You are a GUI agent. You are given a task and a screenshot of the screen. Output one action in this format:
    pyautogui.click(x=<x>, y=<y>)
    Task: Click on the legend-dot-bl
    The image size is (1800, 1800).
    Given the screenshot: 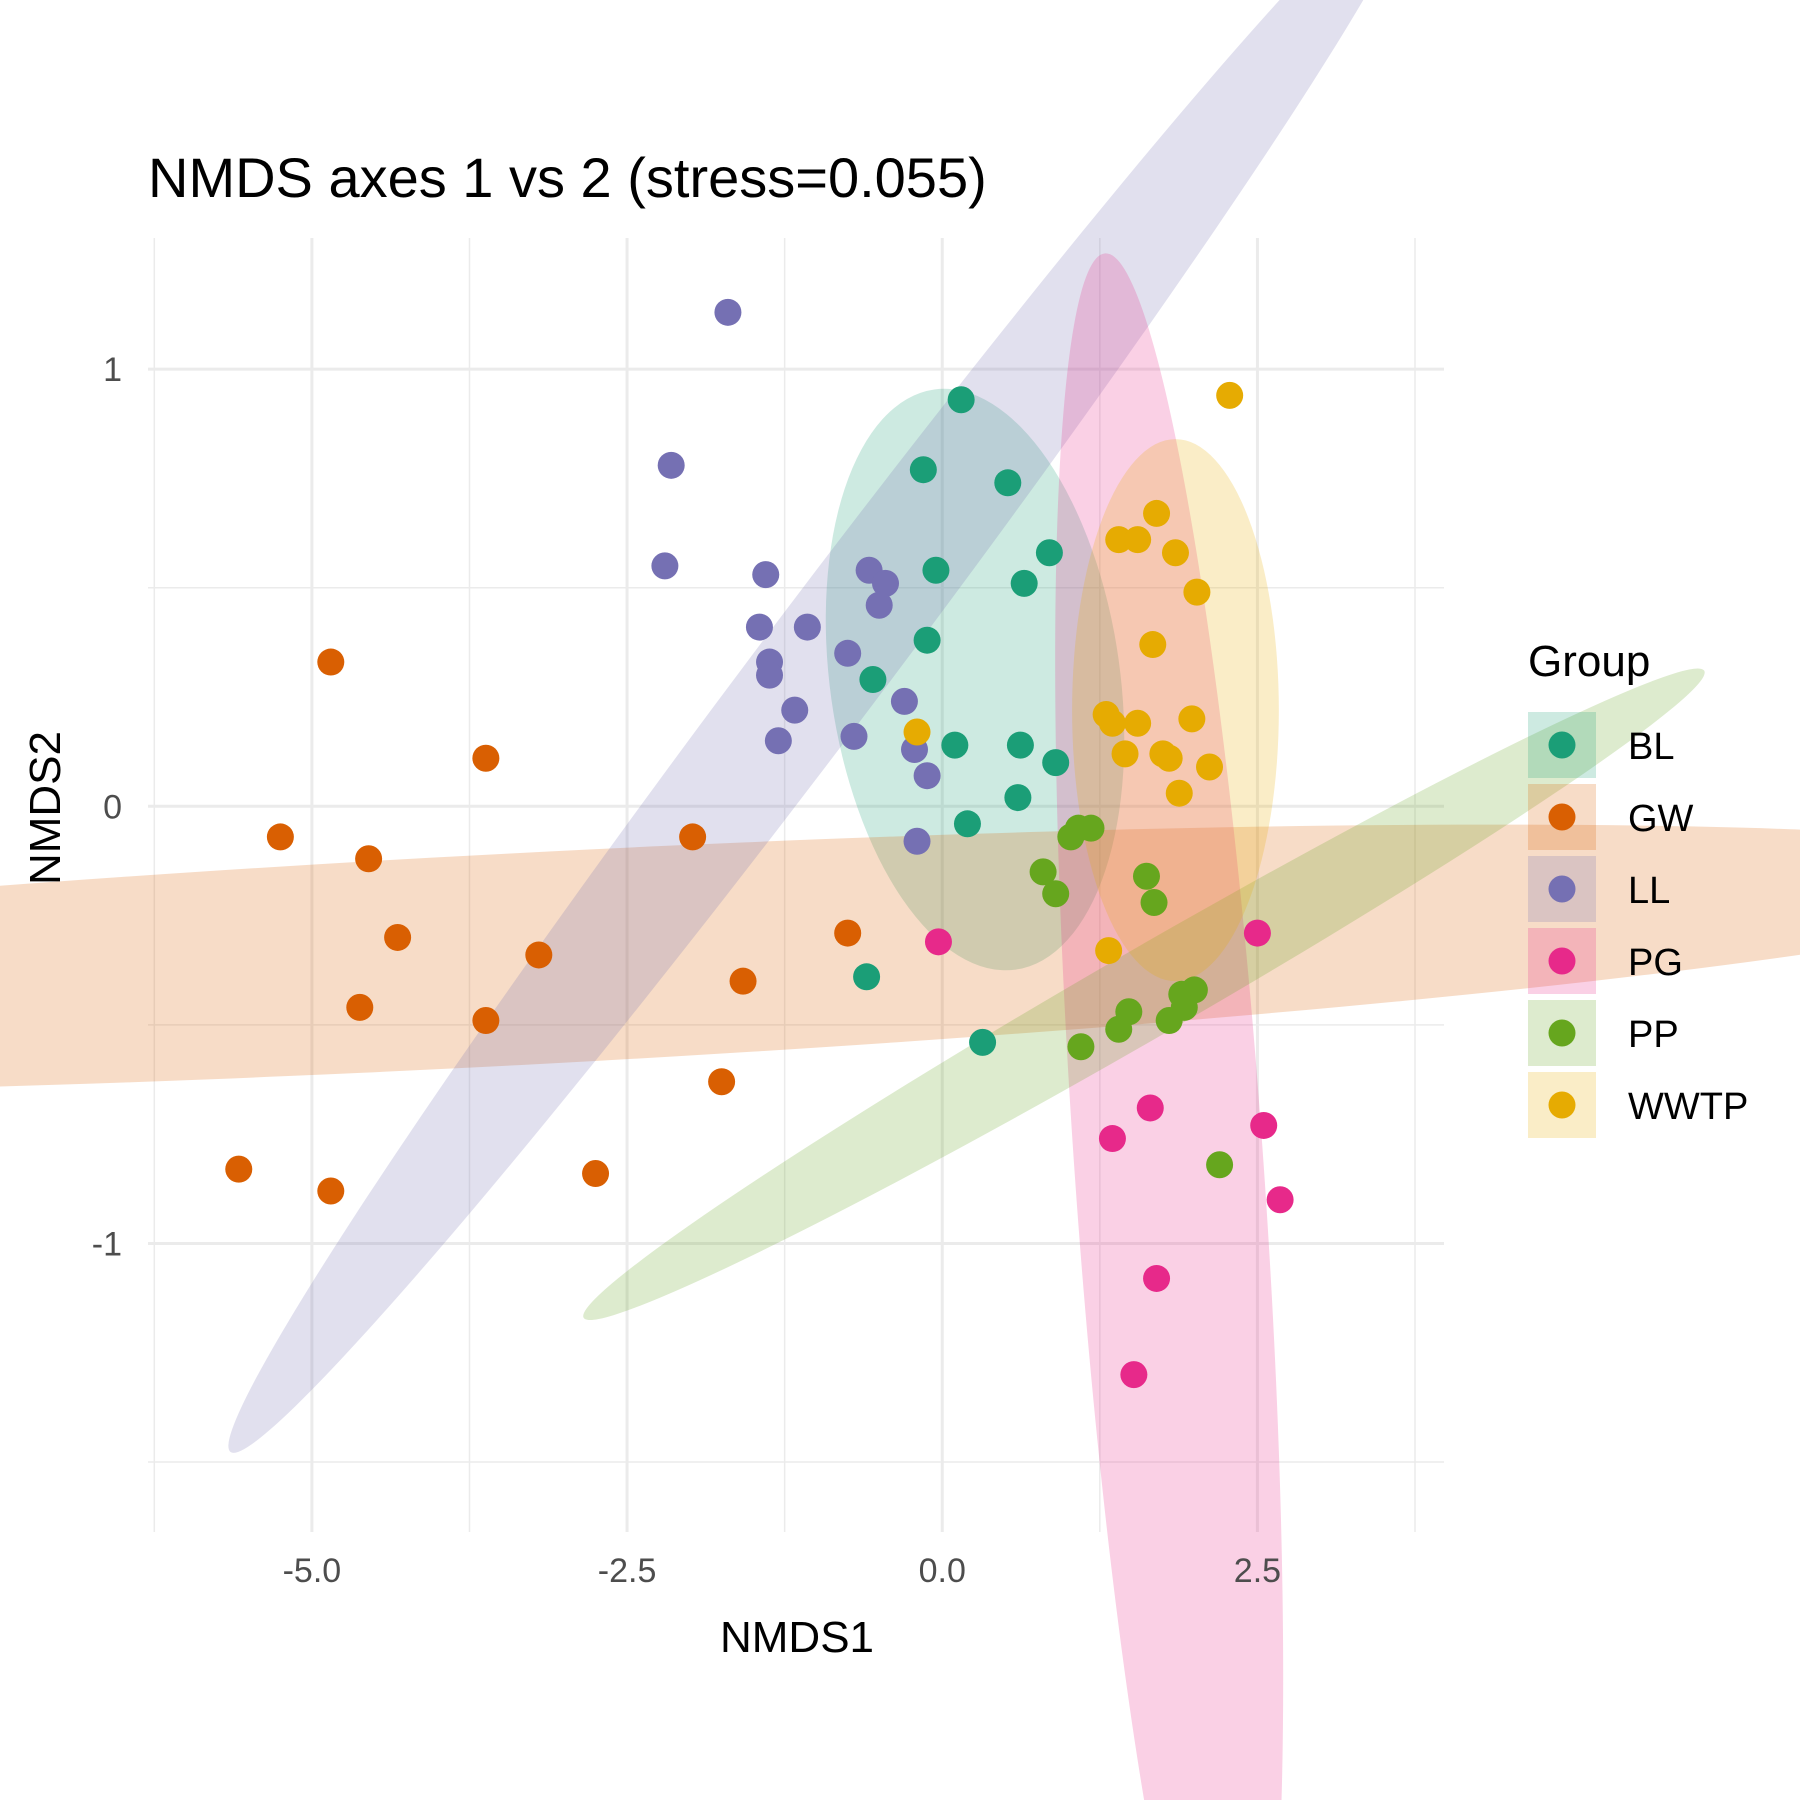 What is the action you would take?
    pyautogui.click(x=1562, y=745)
    